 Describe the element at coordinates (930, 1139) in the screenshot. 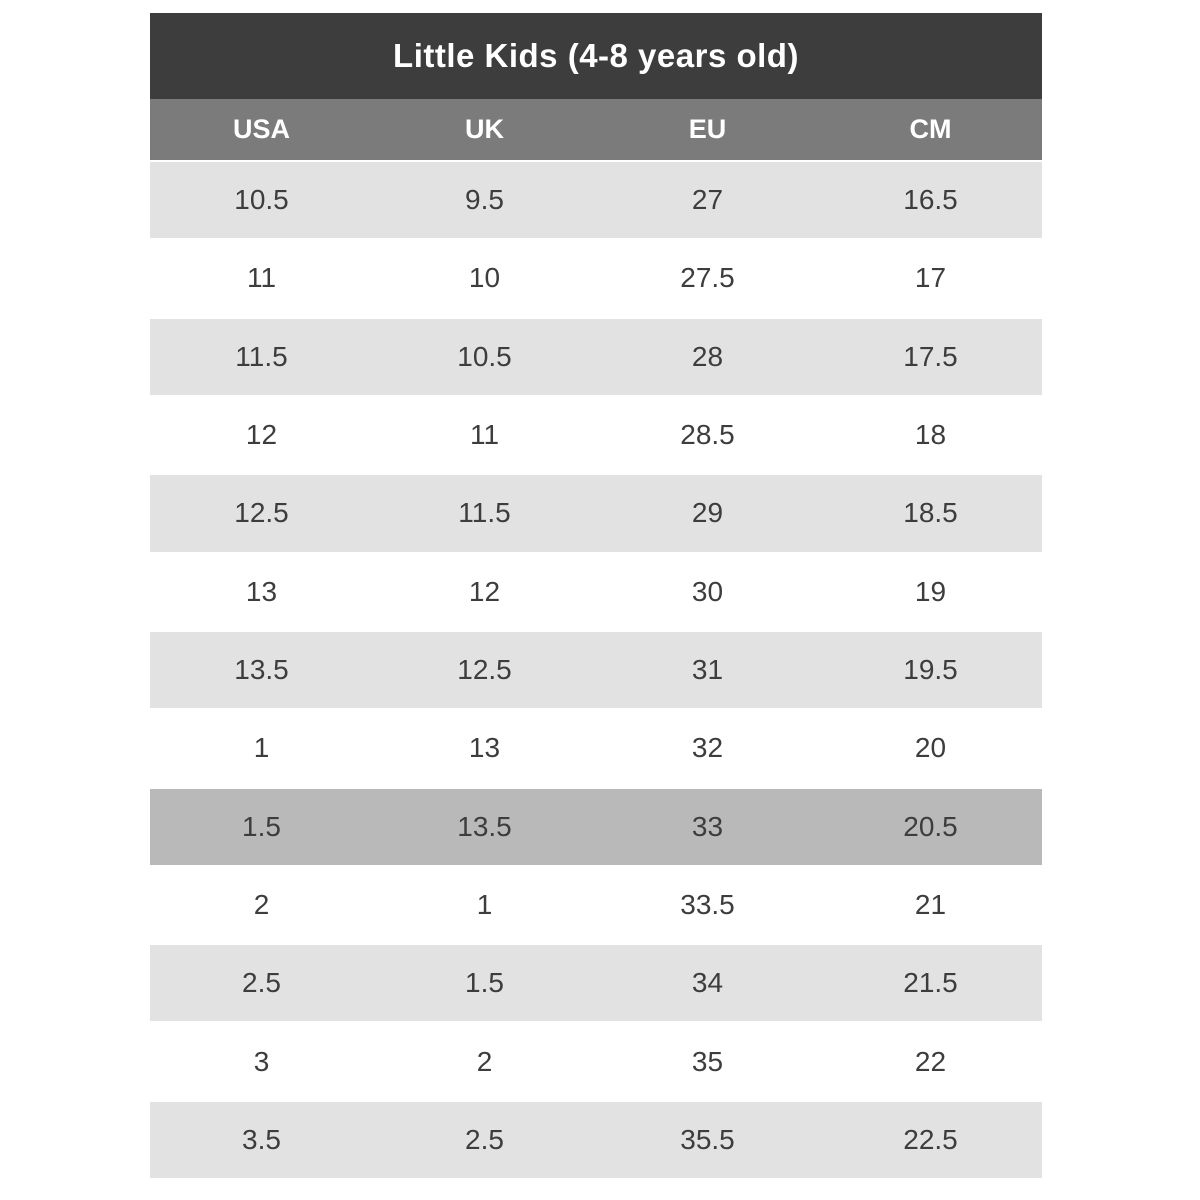

I see `table-cell: 22.5` at that location.